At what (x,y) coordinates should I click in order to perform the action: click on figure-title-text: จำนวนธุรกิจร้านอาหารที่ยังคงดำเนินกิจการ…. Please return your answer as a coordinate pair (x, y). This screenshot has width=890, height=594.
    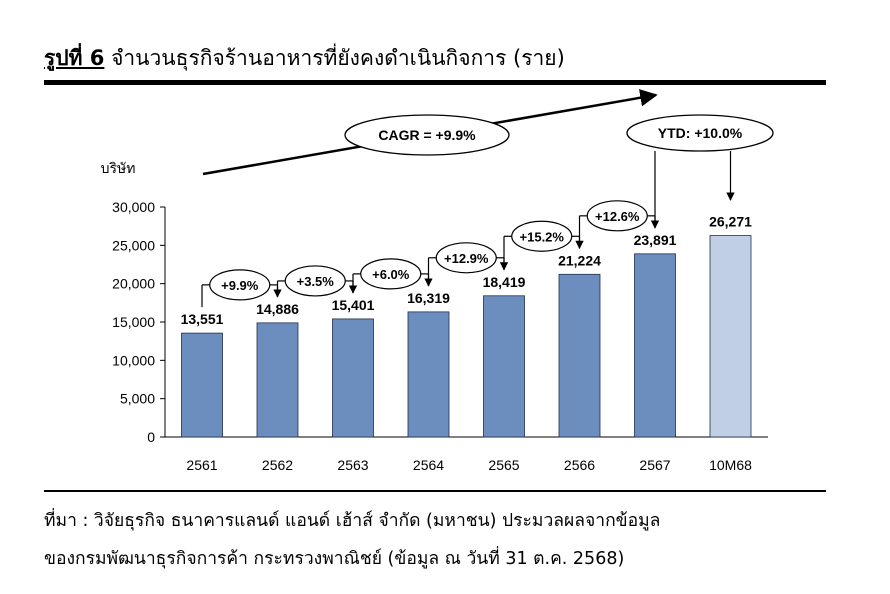
    Looking at the image, I should click on (338, 58).